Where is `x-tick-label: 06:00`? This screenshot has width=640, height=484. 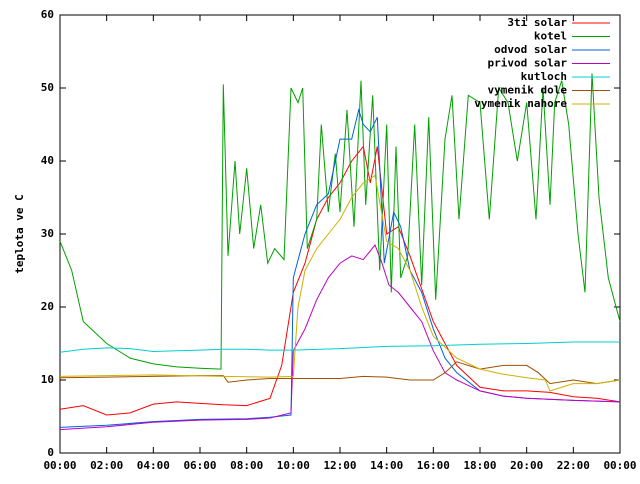
x-tick-label: 06:00 is located at coordinates (199, 465).